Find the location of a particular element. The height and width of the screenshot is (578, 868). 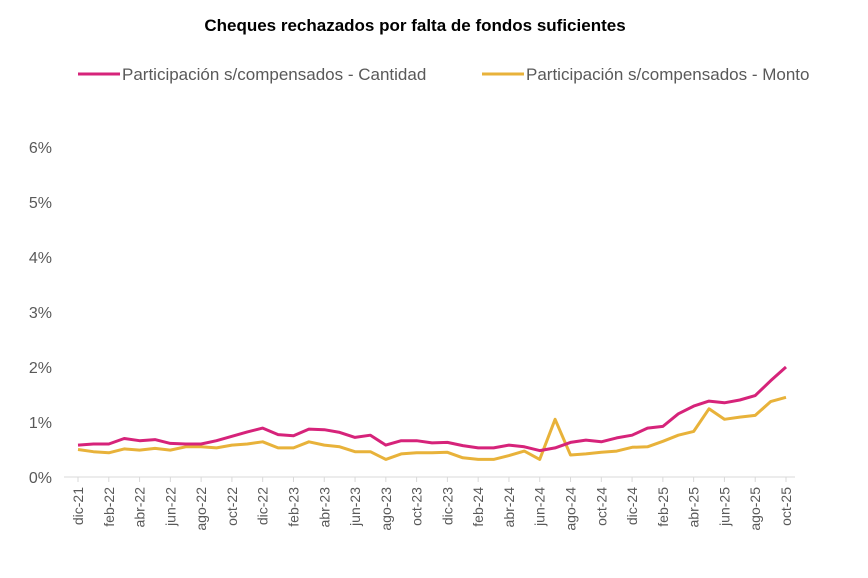

x-tick-label: feb-24 is located at coordinates (478, 507).